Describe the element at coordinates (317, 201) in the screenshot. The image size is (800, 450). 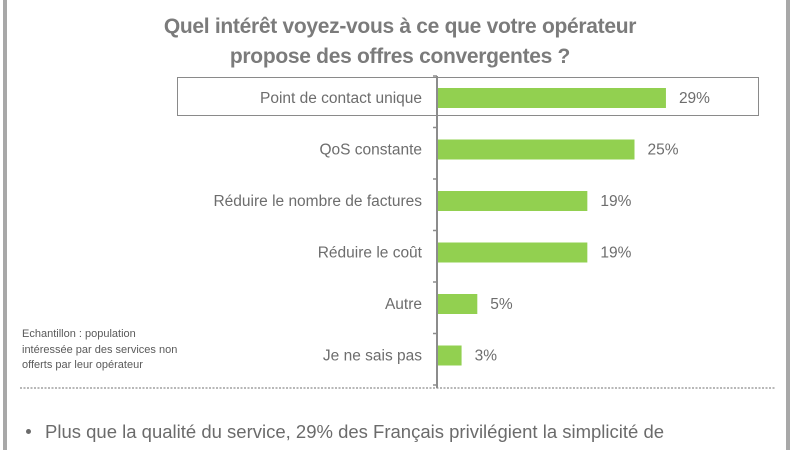
I see `category-label: Réduire le nombre de factures` at that location.